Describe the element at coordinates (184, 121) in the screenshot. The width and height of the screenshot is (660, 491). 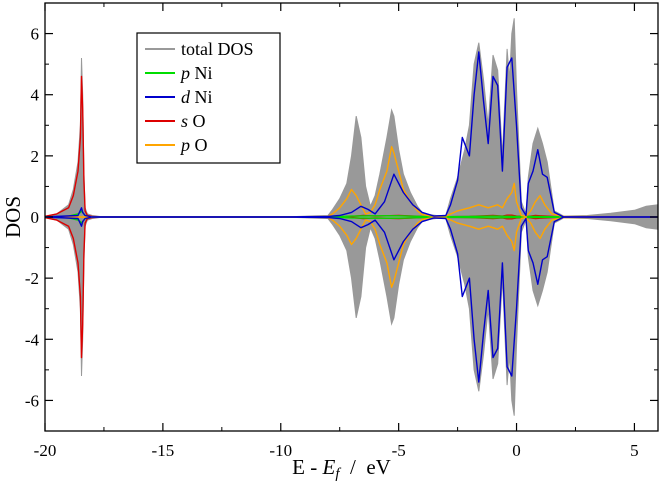
I see `legend-entry-symbol: s` at that location.